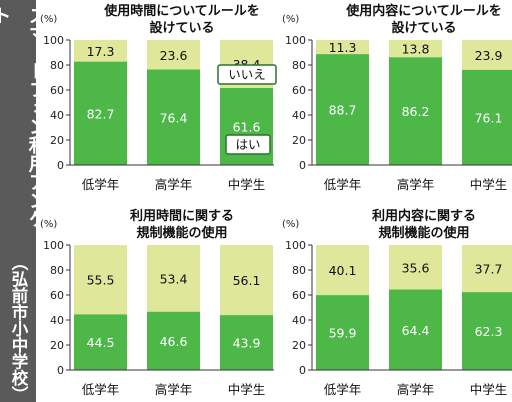 Image resolution: width=512 pixels, height=402 pixels. I want to click on data-label-no: 55.5, so click(101, 280).